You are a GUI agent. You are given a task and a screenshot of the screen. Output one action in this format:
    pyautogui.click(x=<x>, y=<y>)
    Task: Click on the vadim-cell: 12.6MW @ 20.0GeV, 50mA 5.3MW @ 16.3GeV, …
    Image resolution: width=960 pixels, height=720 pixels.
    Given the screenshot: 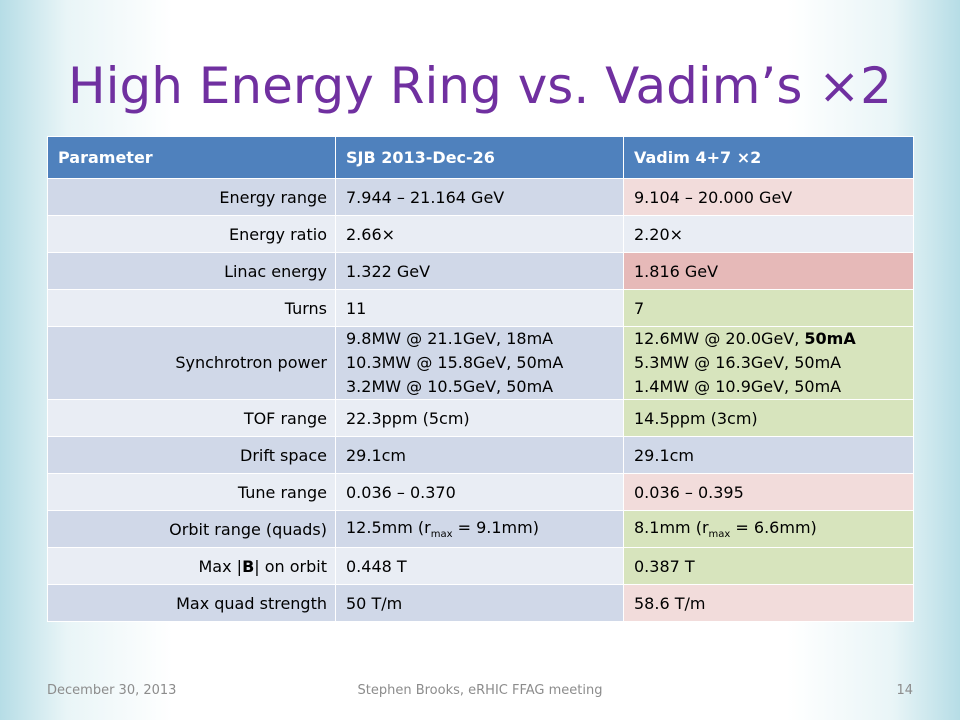 What is the action you would take?
    pyautogui.click(x=768, y=363)
    